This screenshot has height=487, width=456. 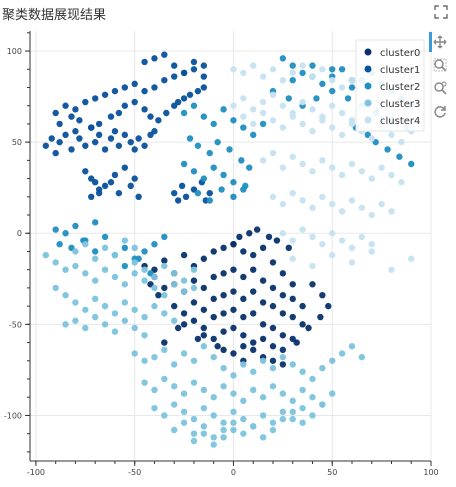 What do you see at coordinates (332, 472) in the screenshot?
I see `x-tick-label: 50` at bounding box center [332, 472].